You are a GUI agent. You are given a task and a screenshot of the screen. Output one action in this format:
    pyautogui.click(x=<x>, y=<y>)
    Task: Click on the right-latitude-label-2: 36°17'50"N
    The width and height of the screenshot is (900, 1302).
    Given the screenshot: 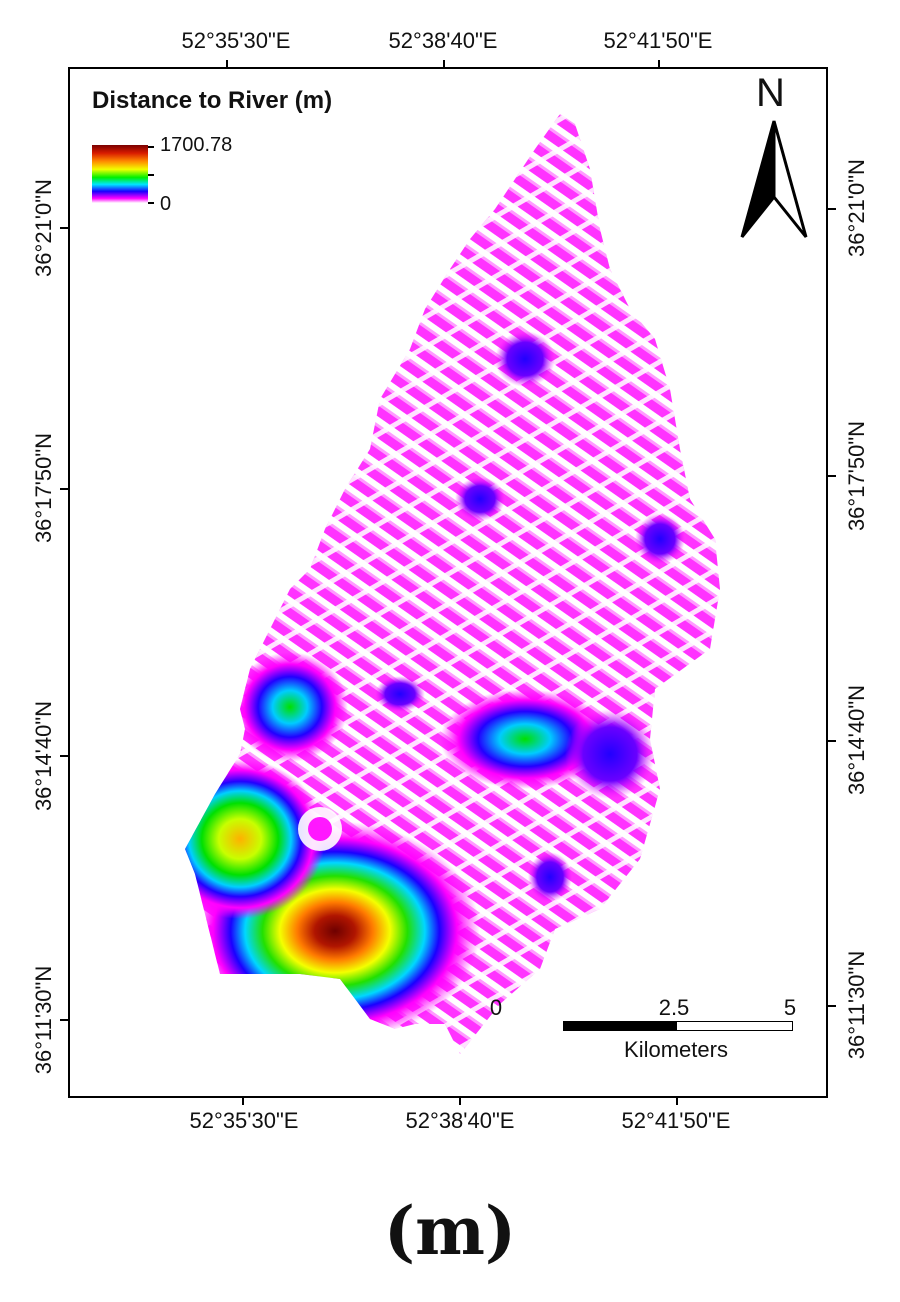 What is the action you would take?
    pyautogui.click(x=856, y=476)
    